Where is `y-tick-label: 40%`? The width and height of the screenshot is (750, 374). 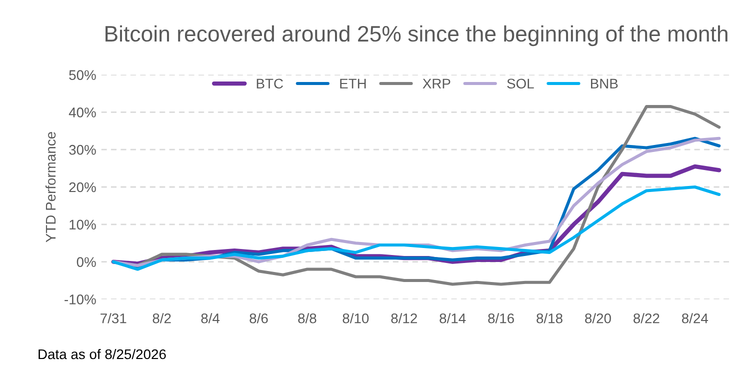 y-tick-label: 40% is located at coordinates (82, 113).